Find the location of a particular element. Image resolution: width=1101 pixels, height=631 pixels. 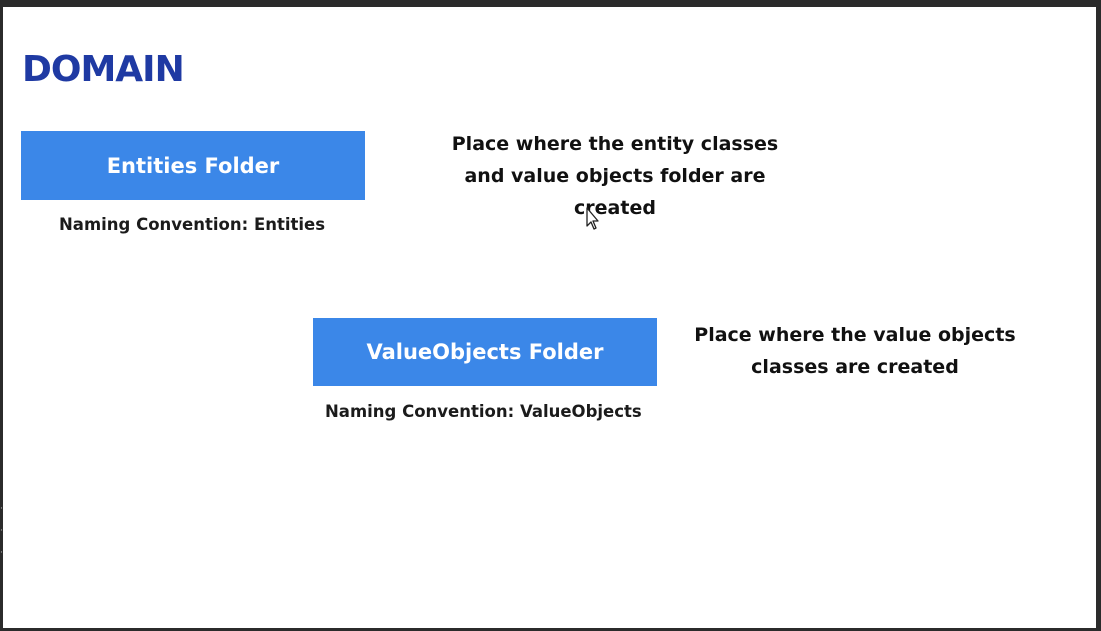

entities-folder-box: Entities Folder is located at coordinates (193, 165).